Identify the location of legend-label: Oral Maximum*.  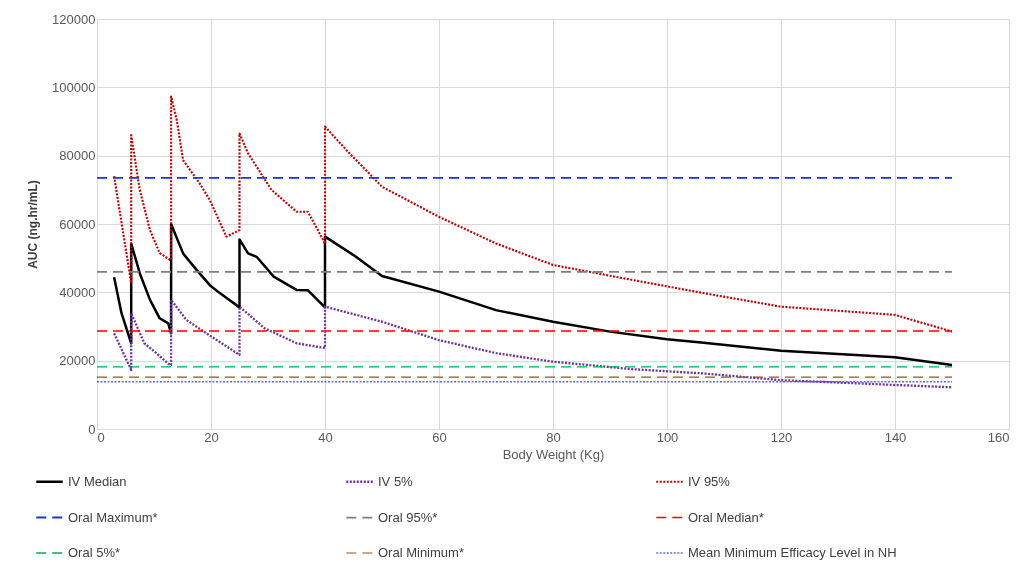
(113, 517).